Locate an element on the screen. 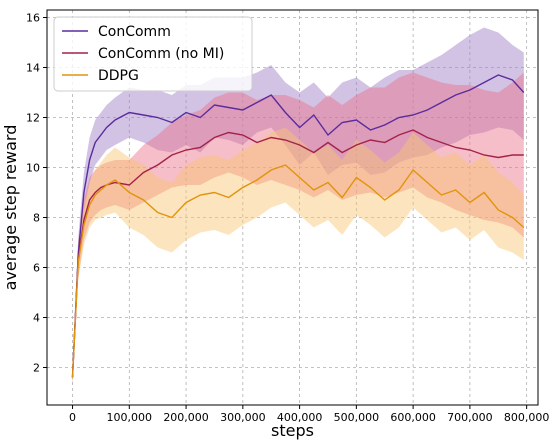 Image resolution: width=550 pixels, height=441 pixels. y-tick-label: 16 is located at coordinates (33, 18).